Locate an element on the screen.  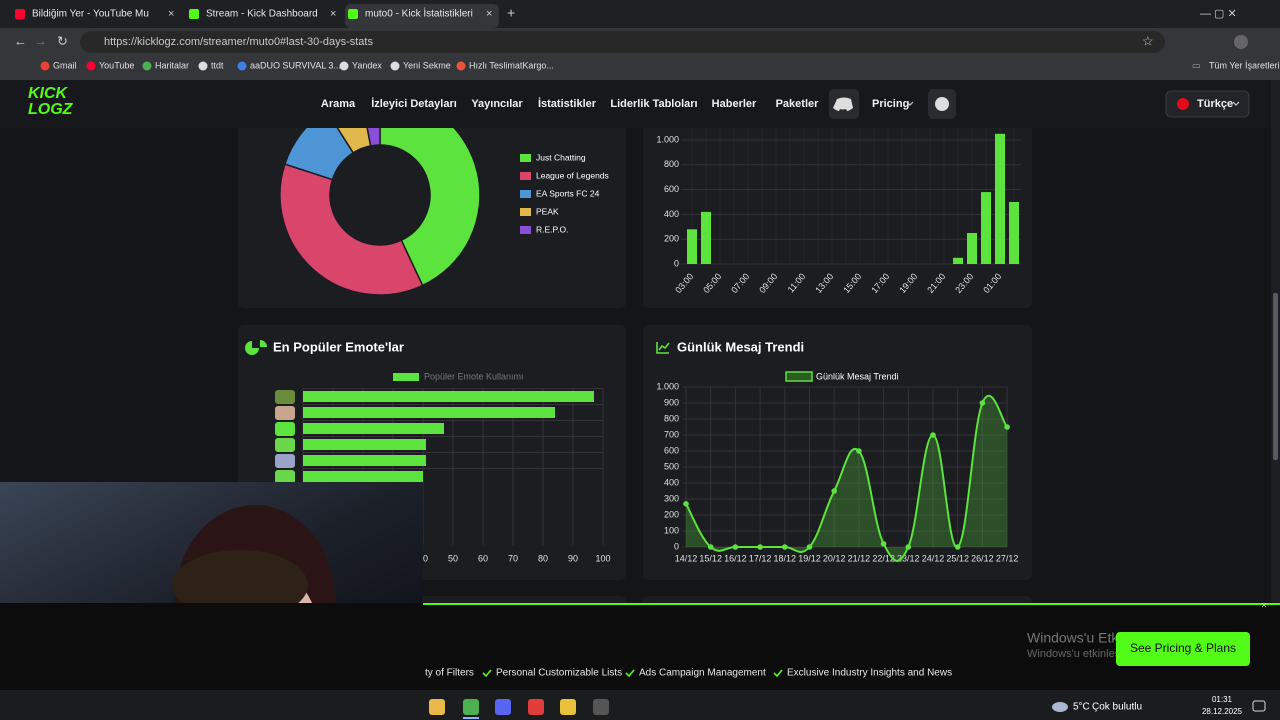
nav-item: Paketler is located at coordinates (798, 104).